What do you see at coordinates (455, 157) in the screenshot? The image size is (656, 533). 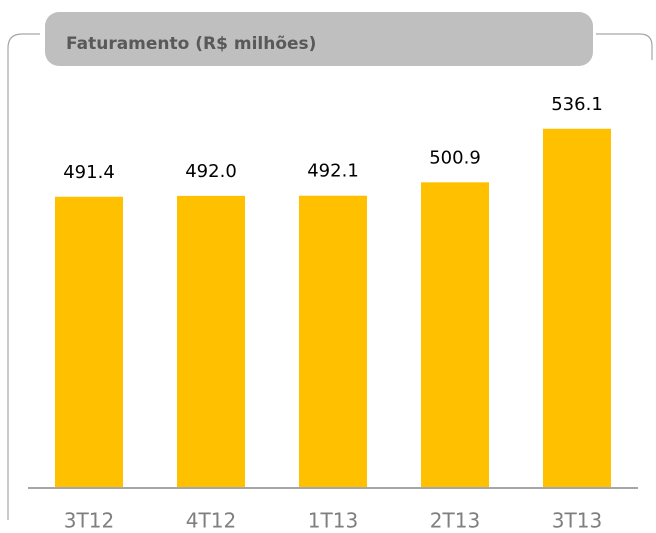 I see `data-label: 500.9` at bounding box center [455, 157].